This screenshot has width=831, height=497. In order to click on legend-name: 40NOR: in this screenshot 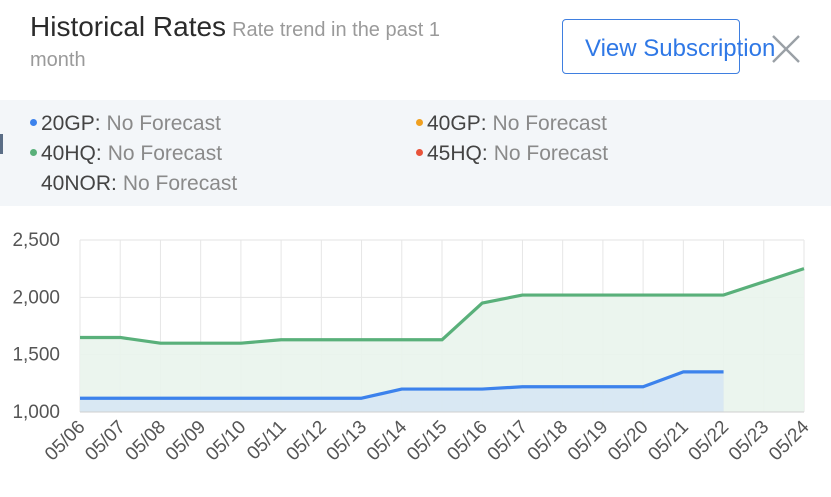, I will do `click(79, 183)`.